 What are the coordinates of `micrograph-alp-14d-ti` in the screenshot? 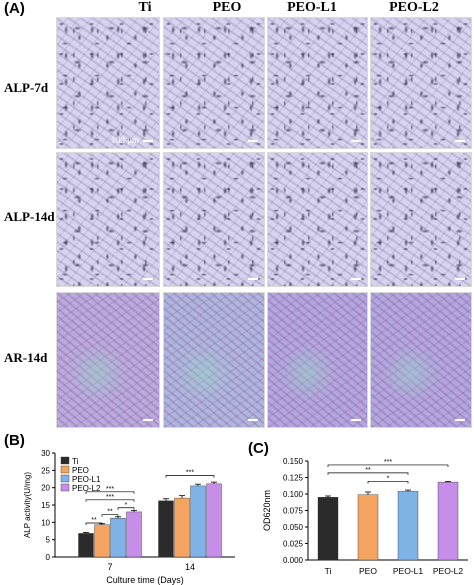 It's located at (108, 219).